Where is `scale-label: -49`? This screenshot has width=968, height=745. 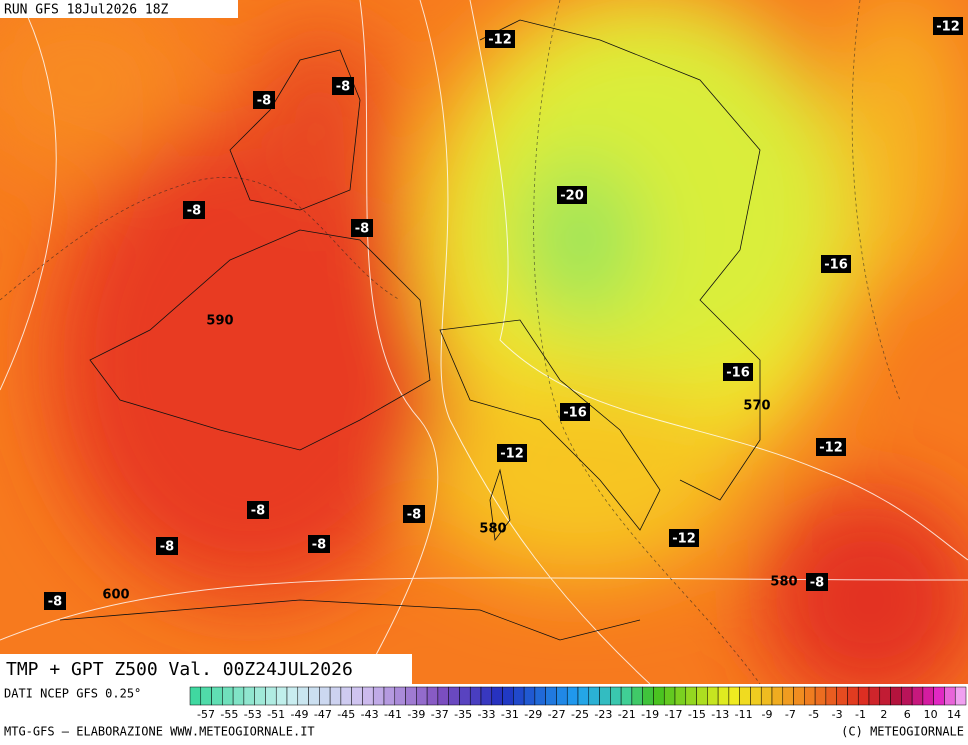
scale-label: -49 is located at coordinates (300, 714).